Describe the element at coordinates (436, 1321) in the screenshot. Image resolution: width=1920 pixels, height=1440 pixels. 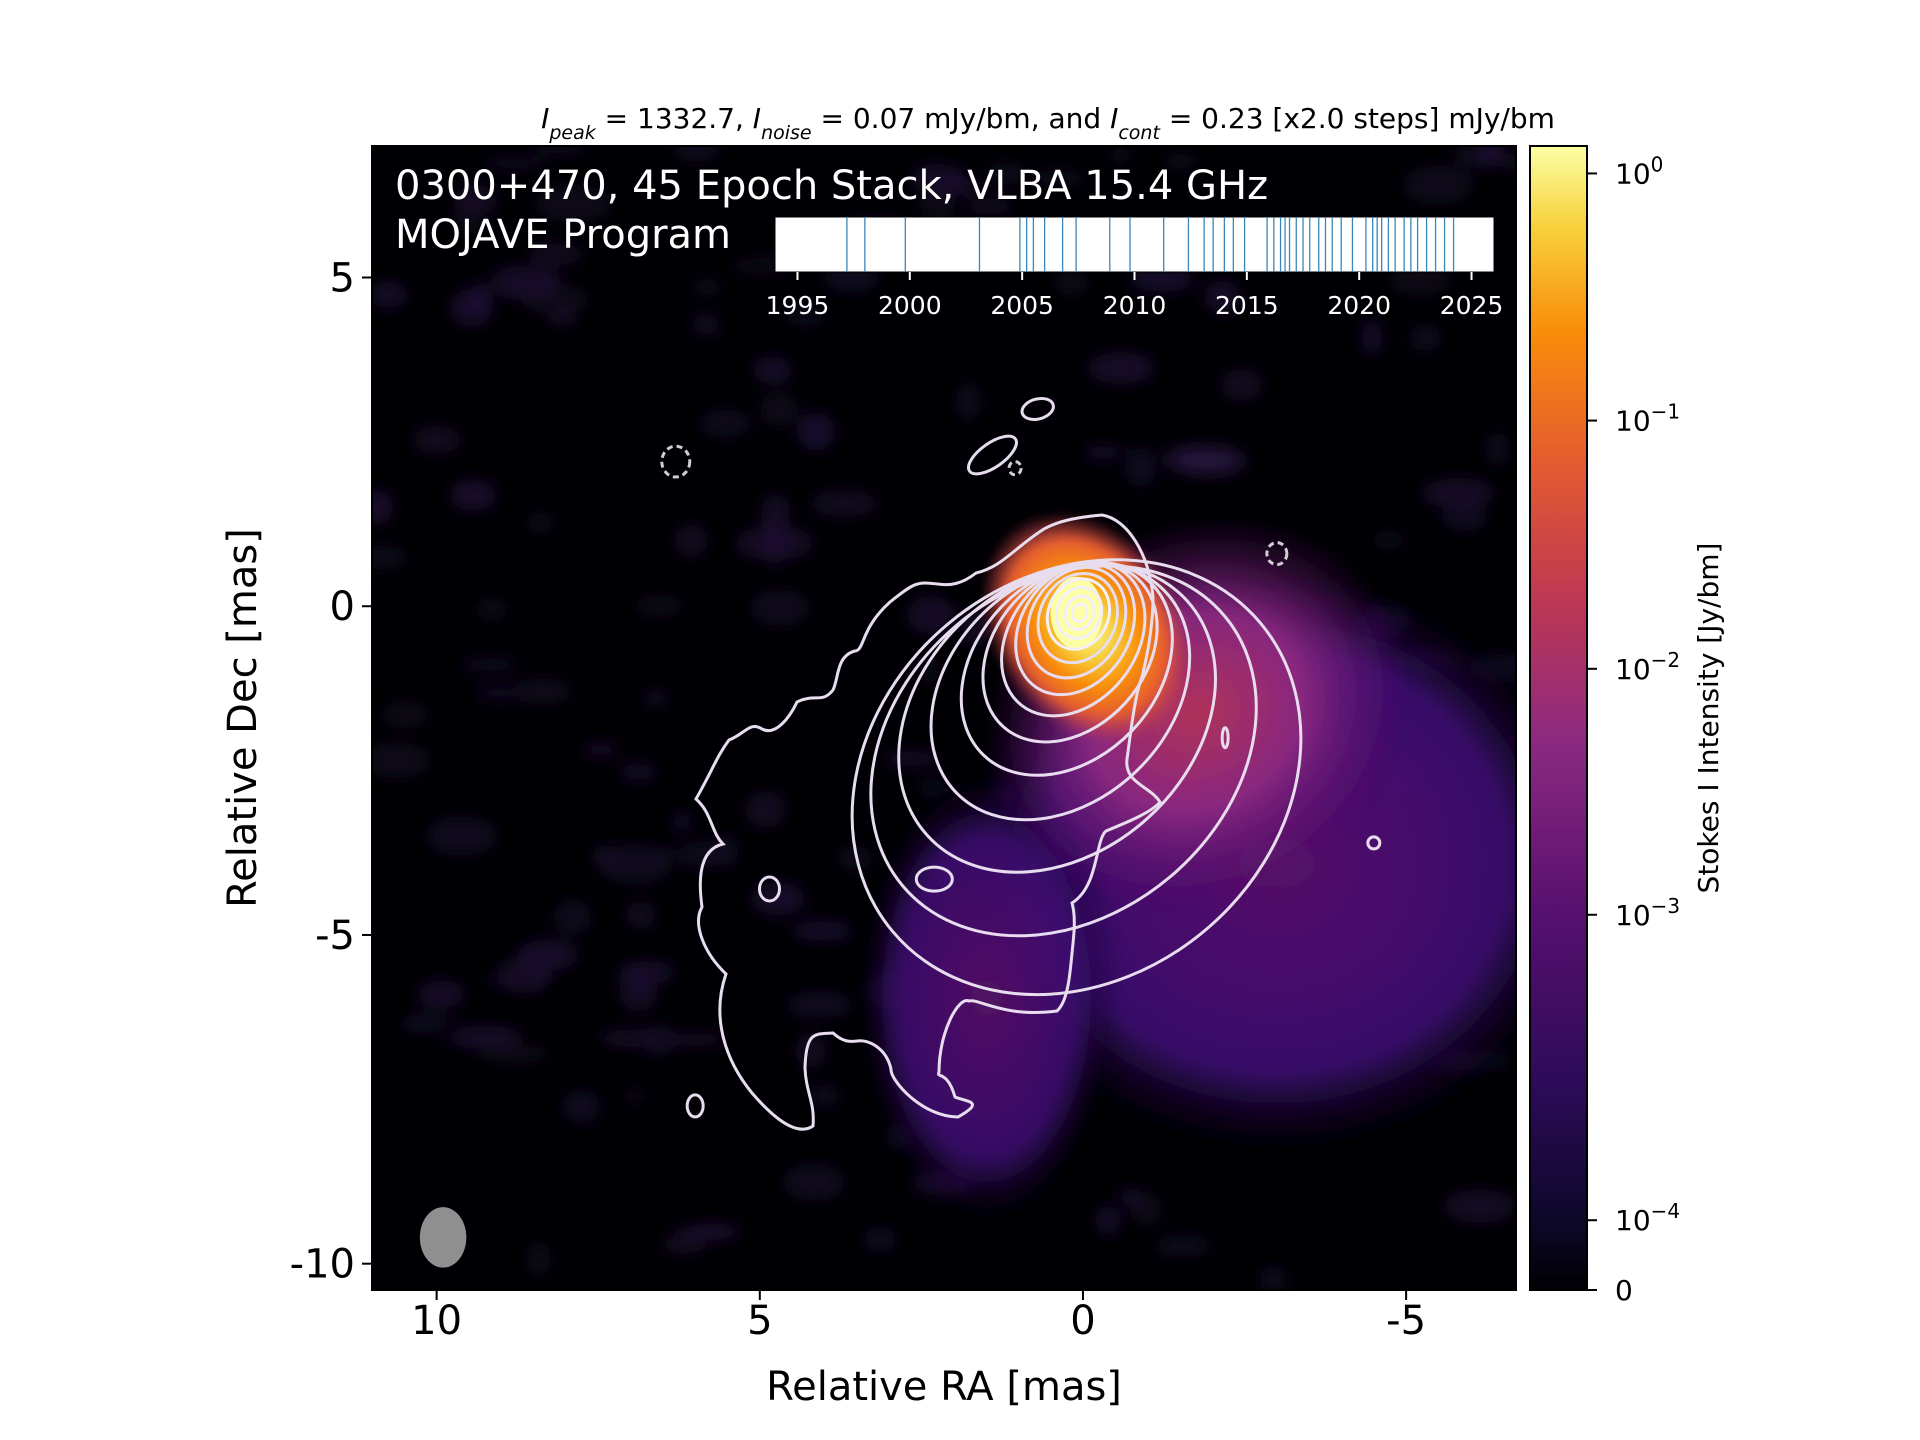
I see `x-tick-label: 10` at that location.